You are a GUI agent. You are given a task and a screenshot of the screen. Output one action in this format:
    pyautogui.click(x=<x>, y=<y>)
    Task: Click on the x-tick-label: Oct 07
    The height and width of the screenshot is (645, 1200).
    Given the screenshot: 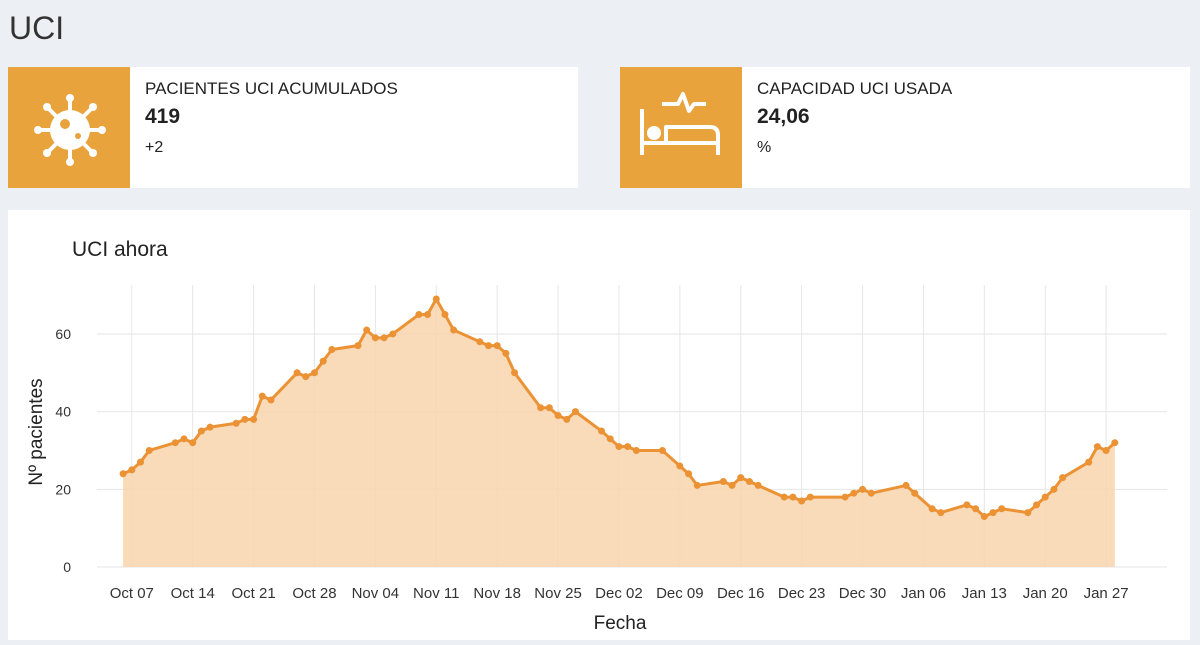 What is the action you would take?
    pyautogui.click(x=132, y=593)
    